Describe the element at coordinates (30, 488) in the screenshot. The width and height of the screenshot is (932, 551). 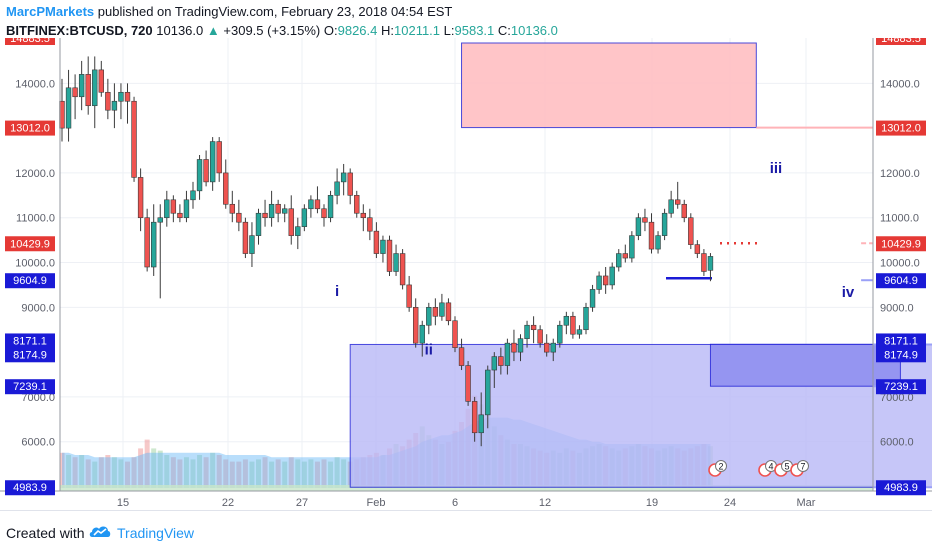
I see `price-tag-text: 4983.9` at that location.